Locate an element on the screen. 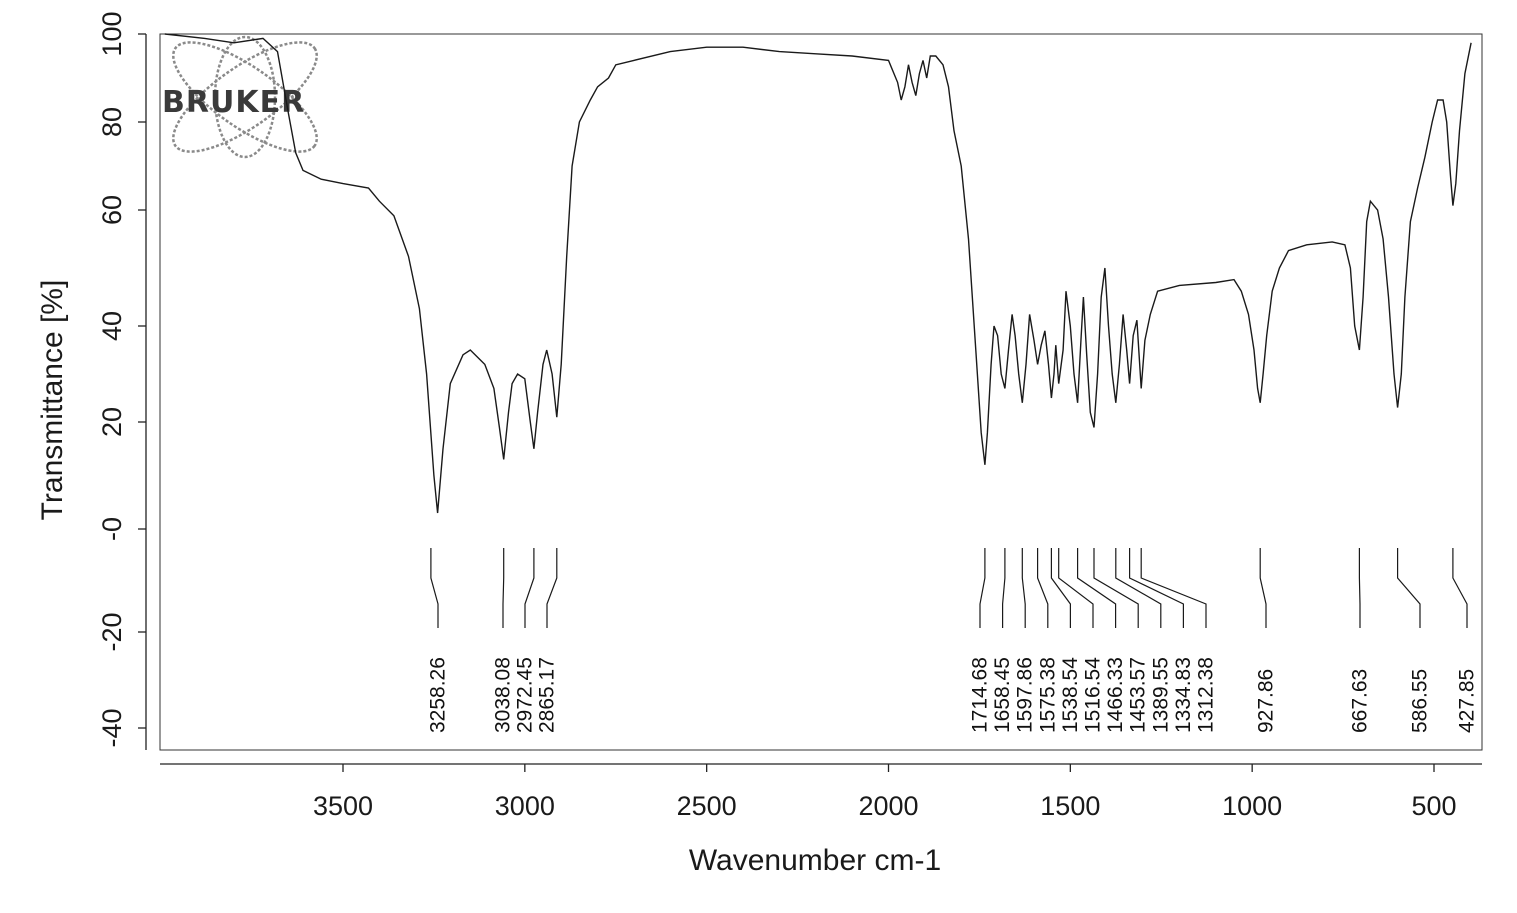 The image size is (1517, 913). y-tick-label: 20 is located at coordinates (112, 422).